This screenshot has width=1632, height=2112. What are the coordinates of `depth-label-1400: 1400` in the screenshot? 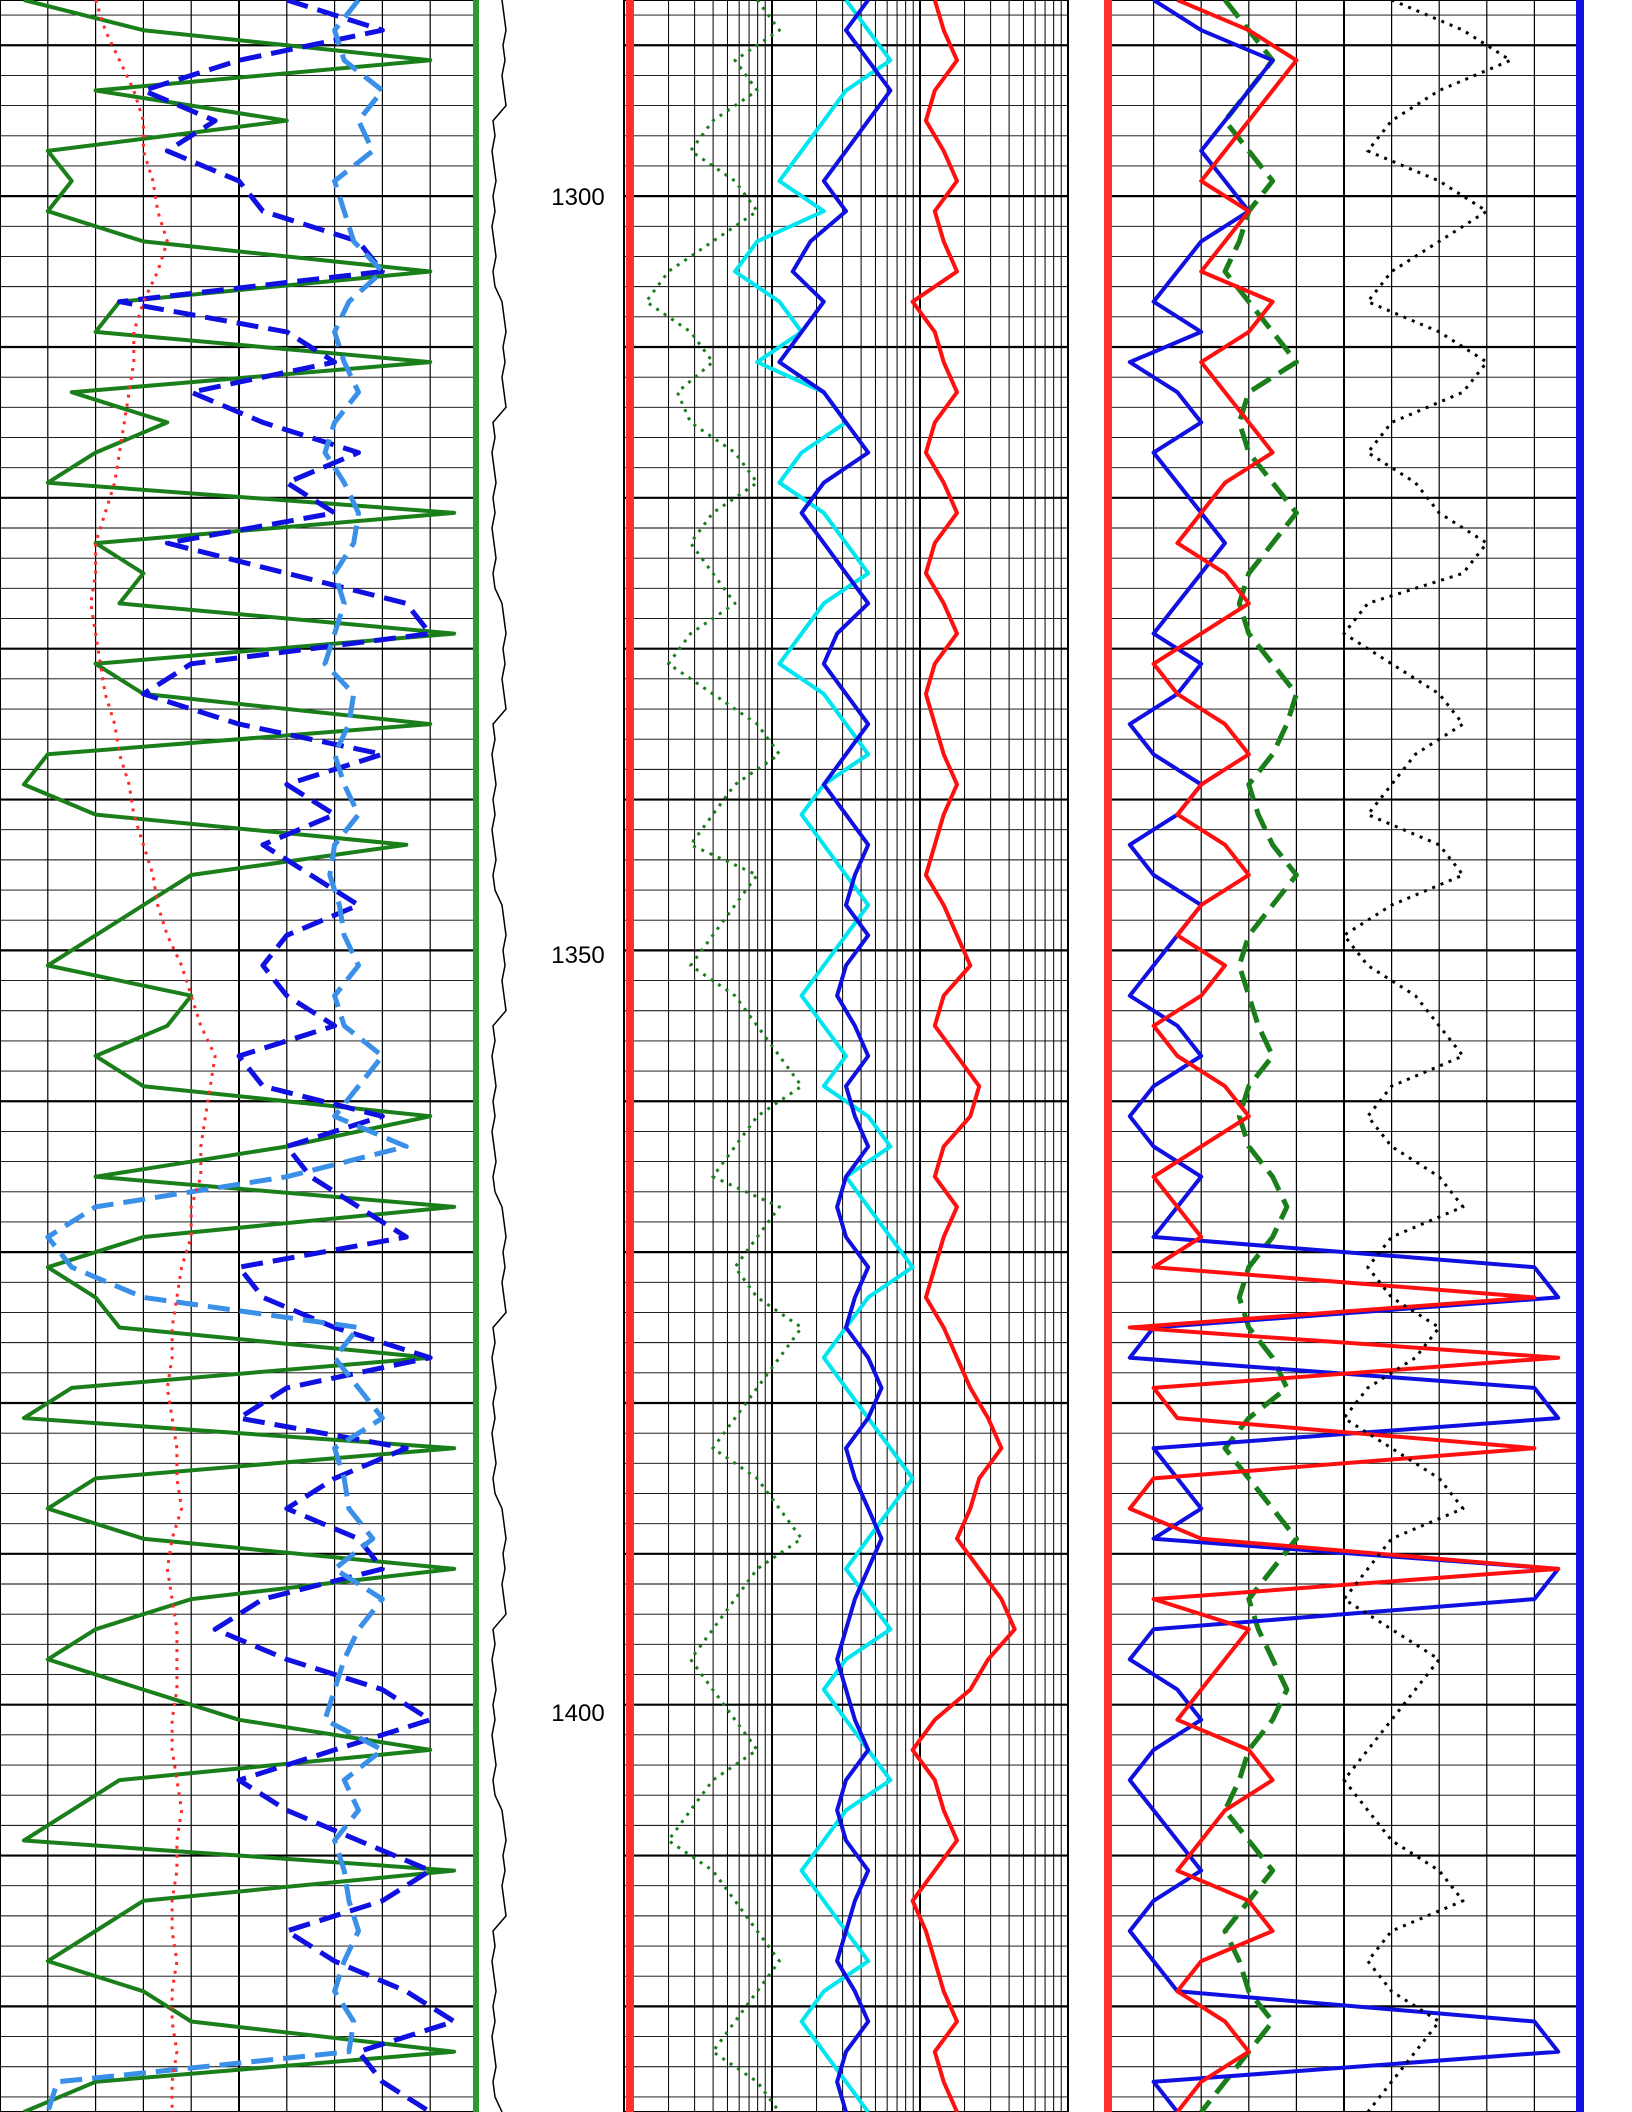 It's located at (577, 1713).